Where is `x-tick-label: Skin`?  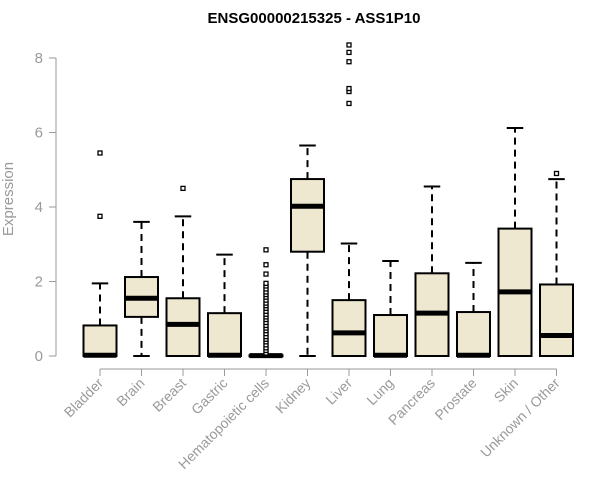 x-tick-label: Skin is located at coordinates (506, 390).